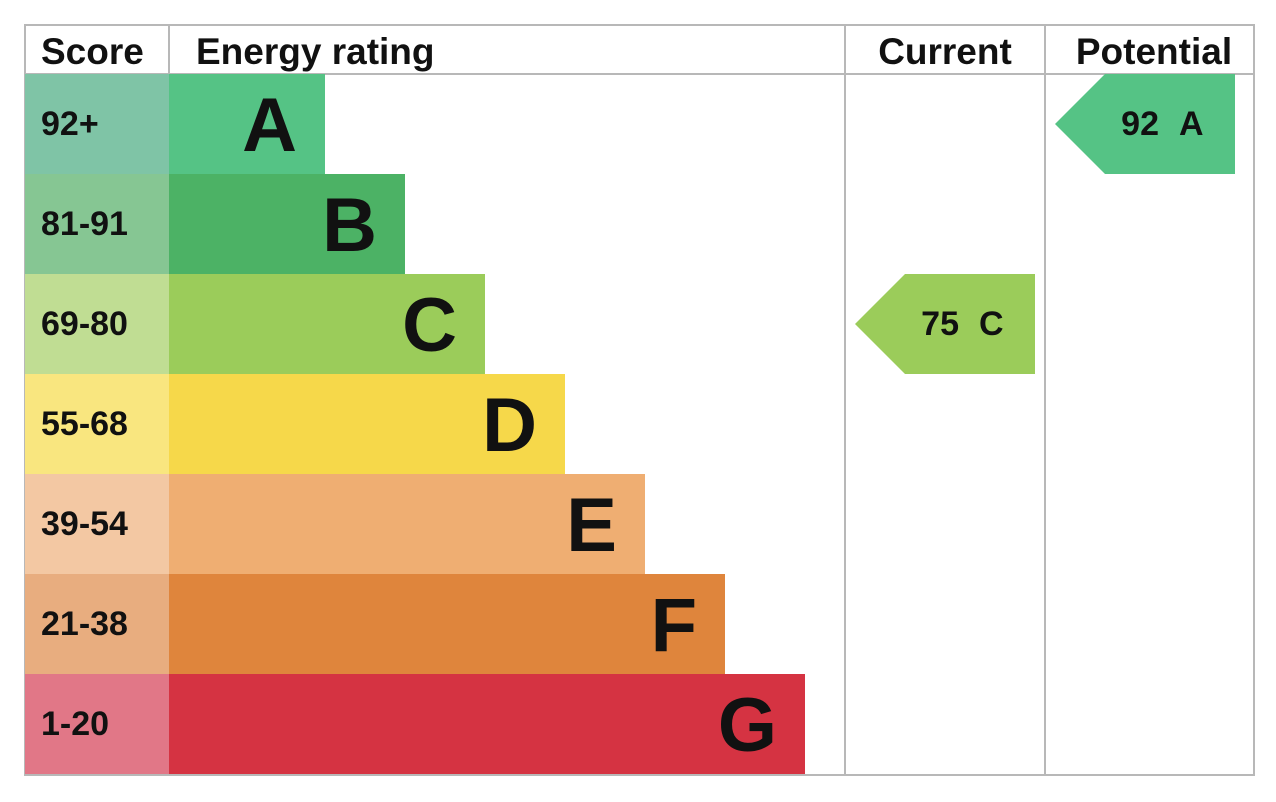 This screenshot has height=802, width=1276. I want to click on rating-bar-g, so click(487, 724).